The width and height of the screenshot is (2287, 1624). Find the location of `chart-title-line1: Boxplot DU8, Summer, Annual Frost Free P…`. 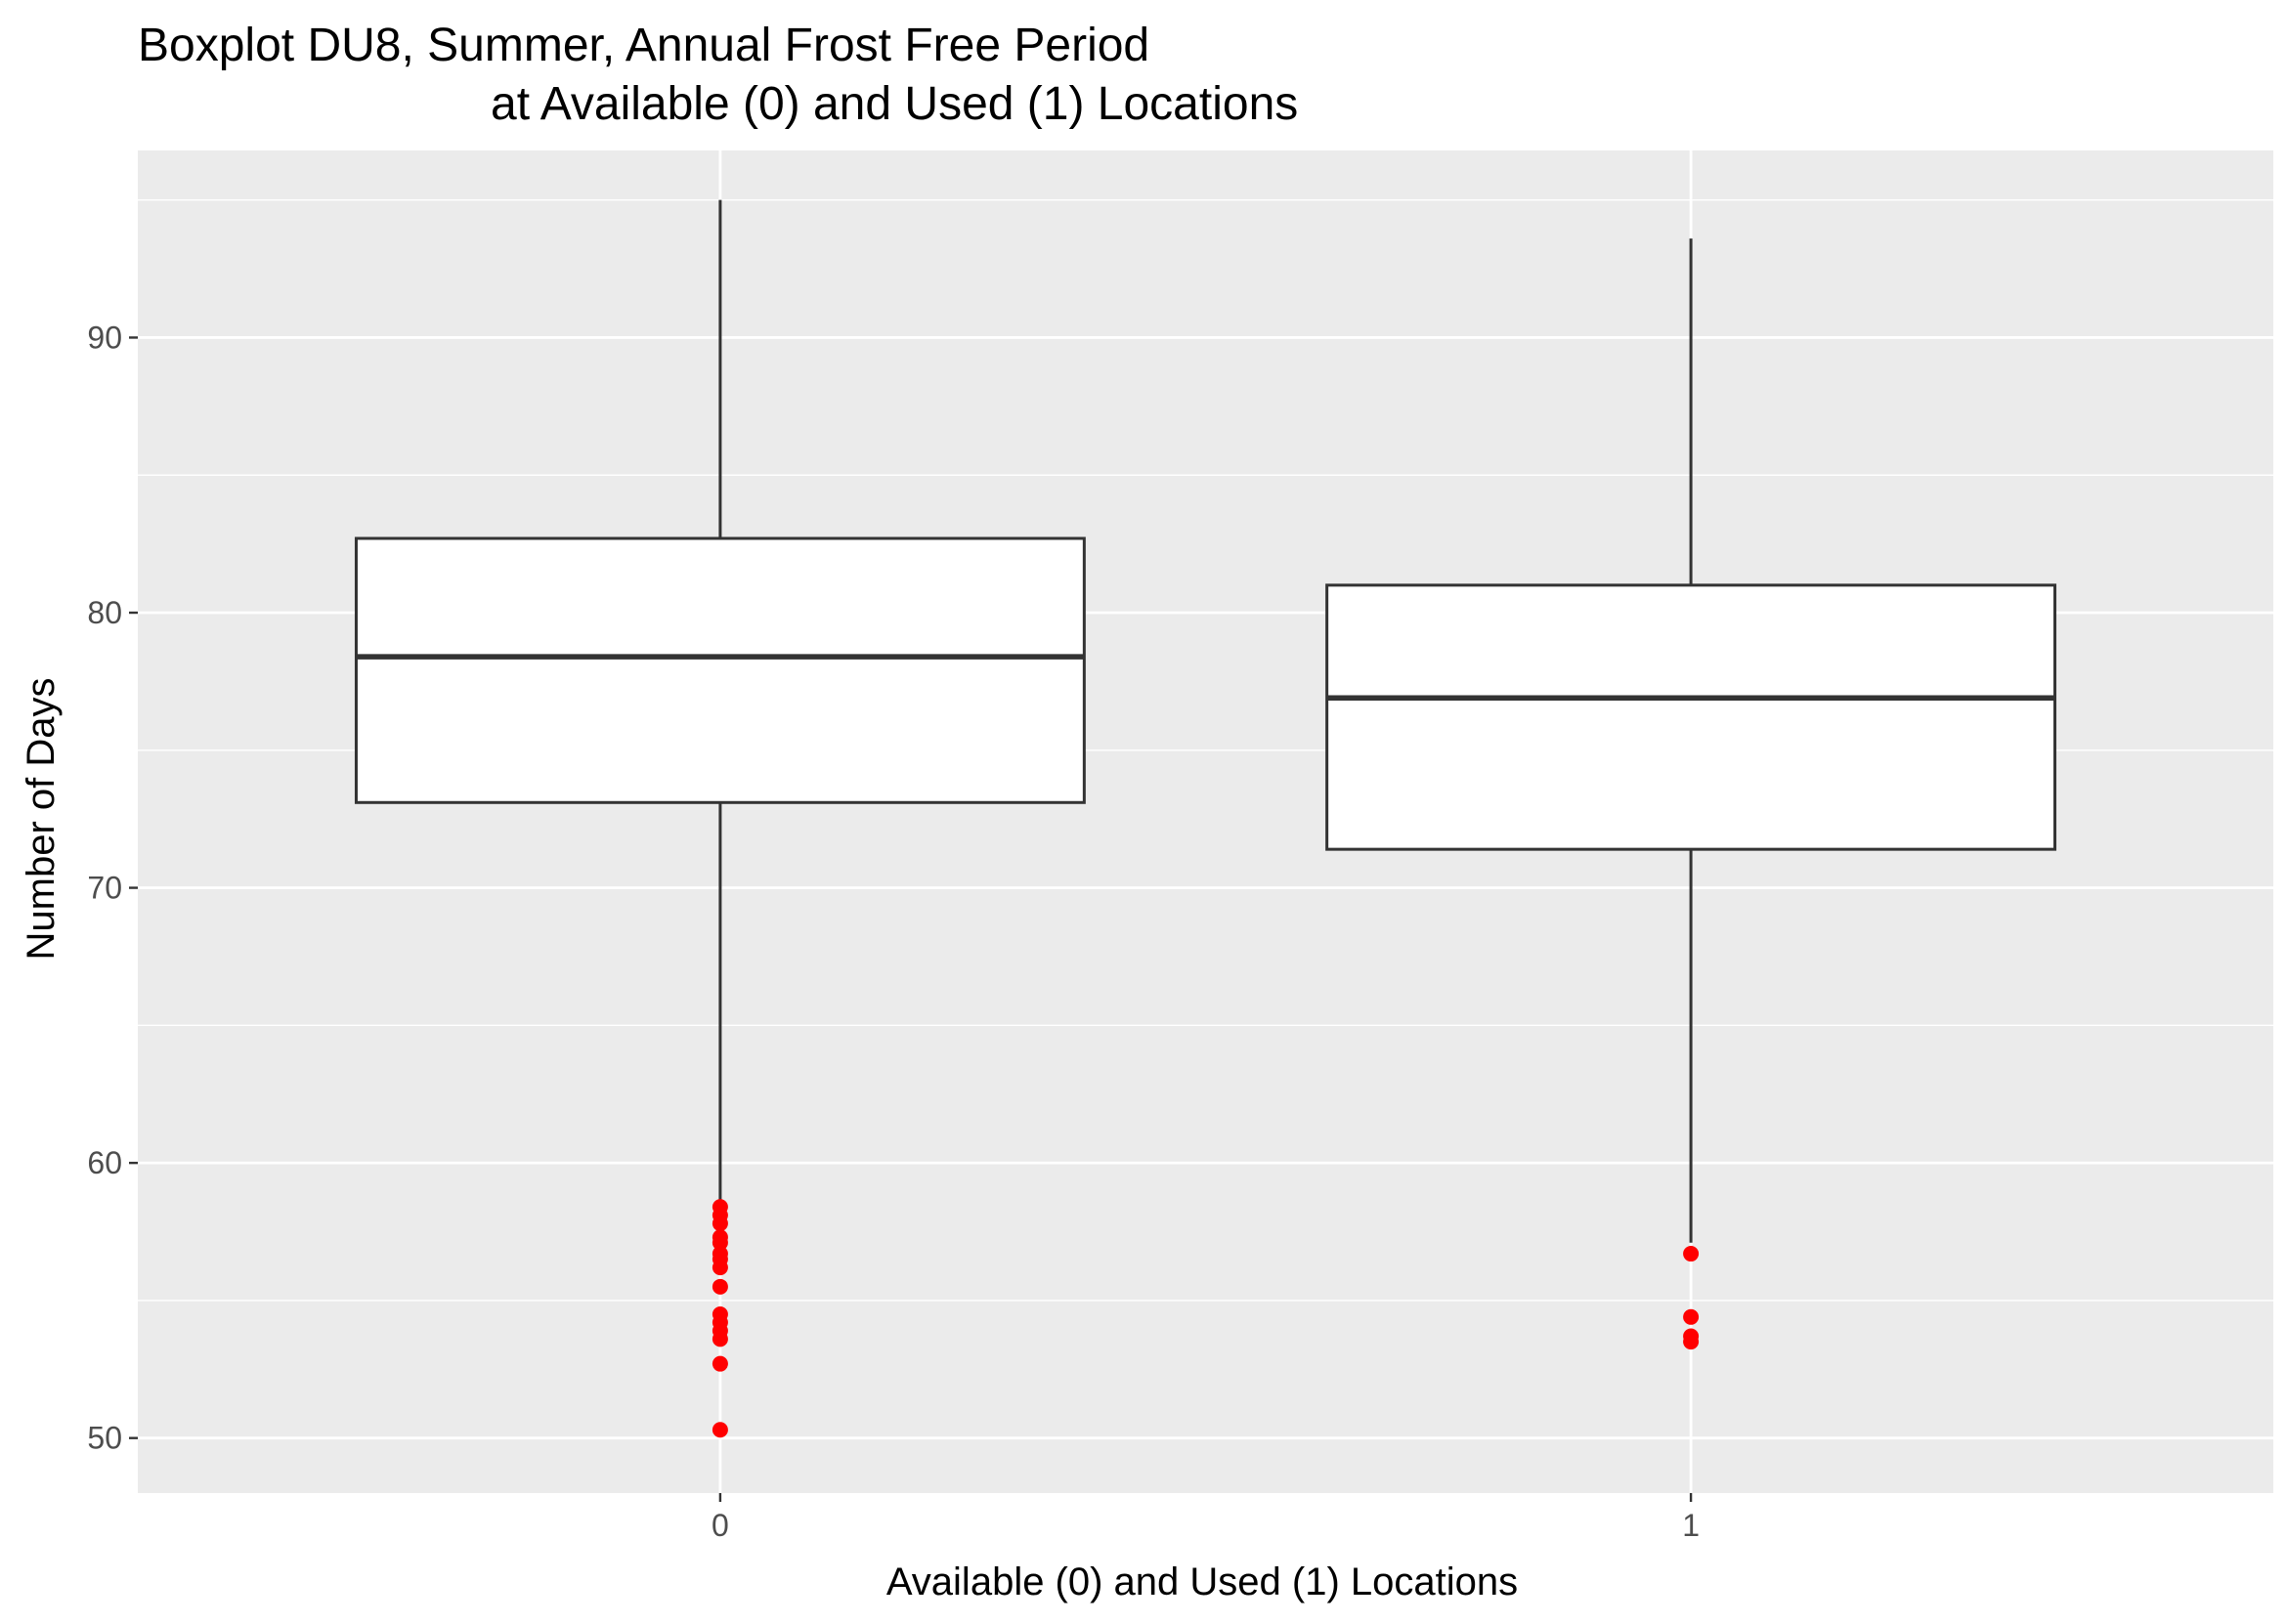

chart-title-line1: Boxplot DU8, Summer, Annual Frost Free P… is located at coordinates (643, 45).